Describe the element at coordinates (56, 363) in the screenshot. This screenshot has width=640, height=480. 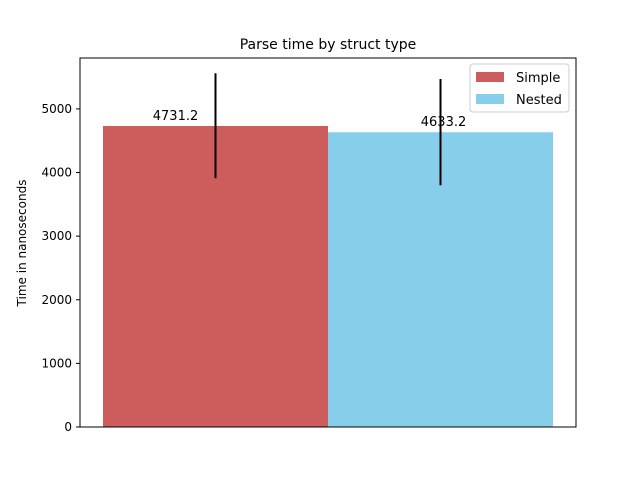
I see `y-tick-label: 1000` at that location.